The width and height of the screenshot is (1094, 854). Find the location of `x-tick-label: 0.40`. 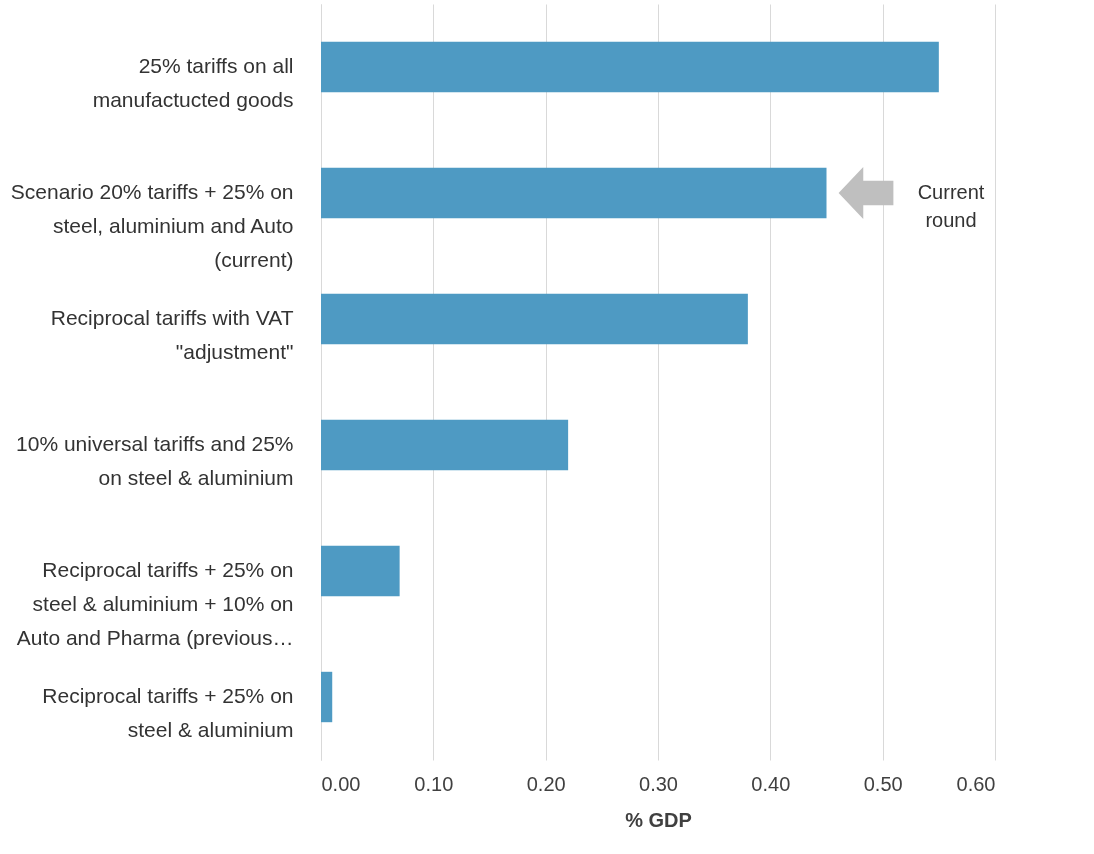

x-tick-label: 0.40 is located at coordinates (771, 783).